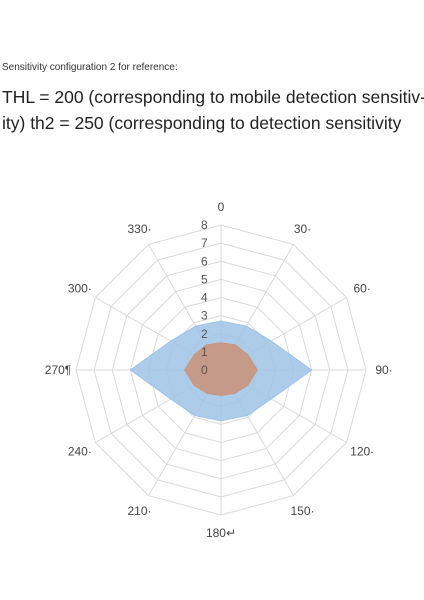  I want to click on angle-label: 210·, so click(139, 511).